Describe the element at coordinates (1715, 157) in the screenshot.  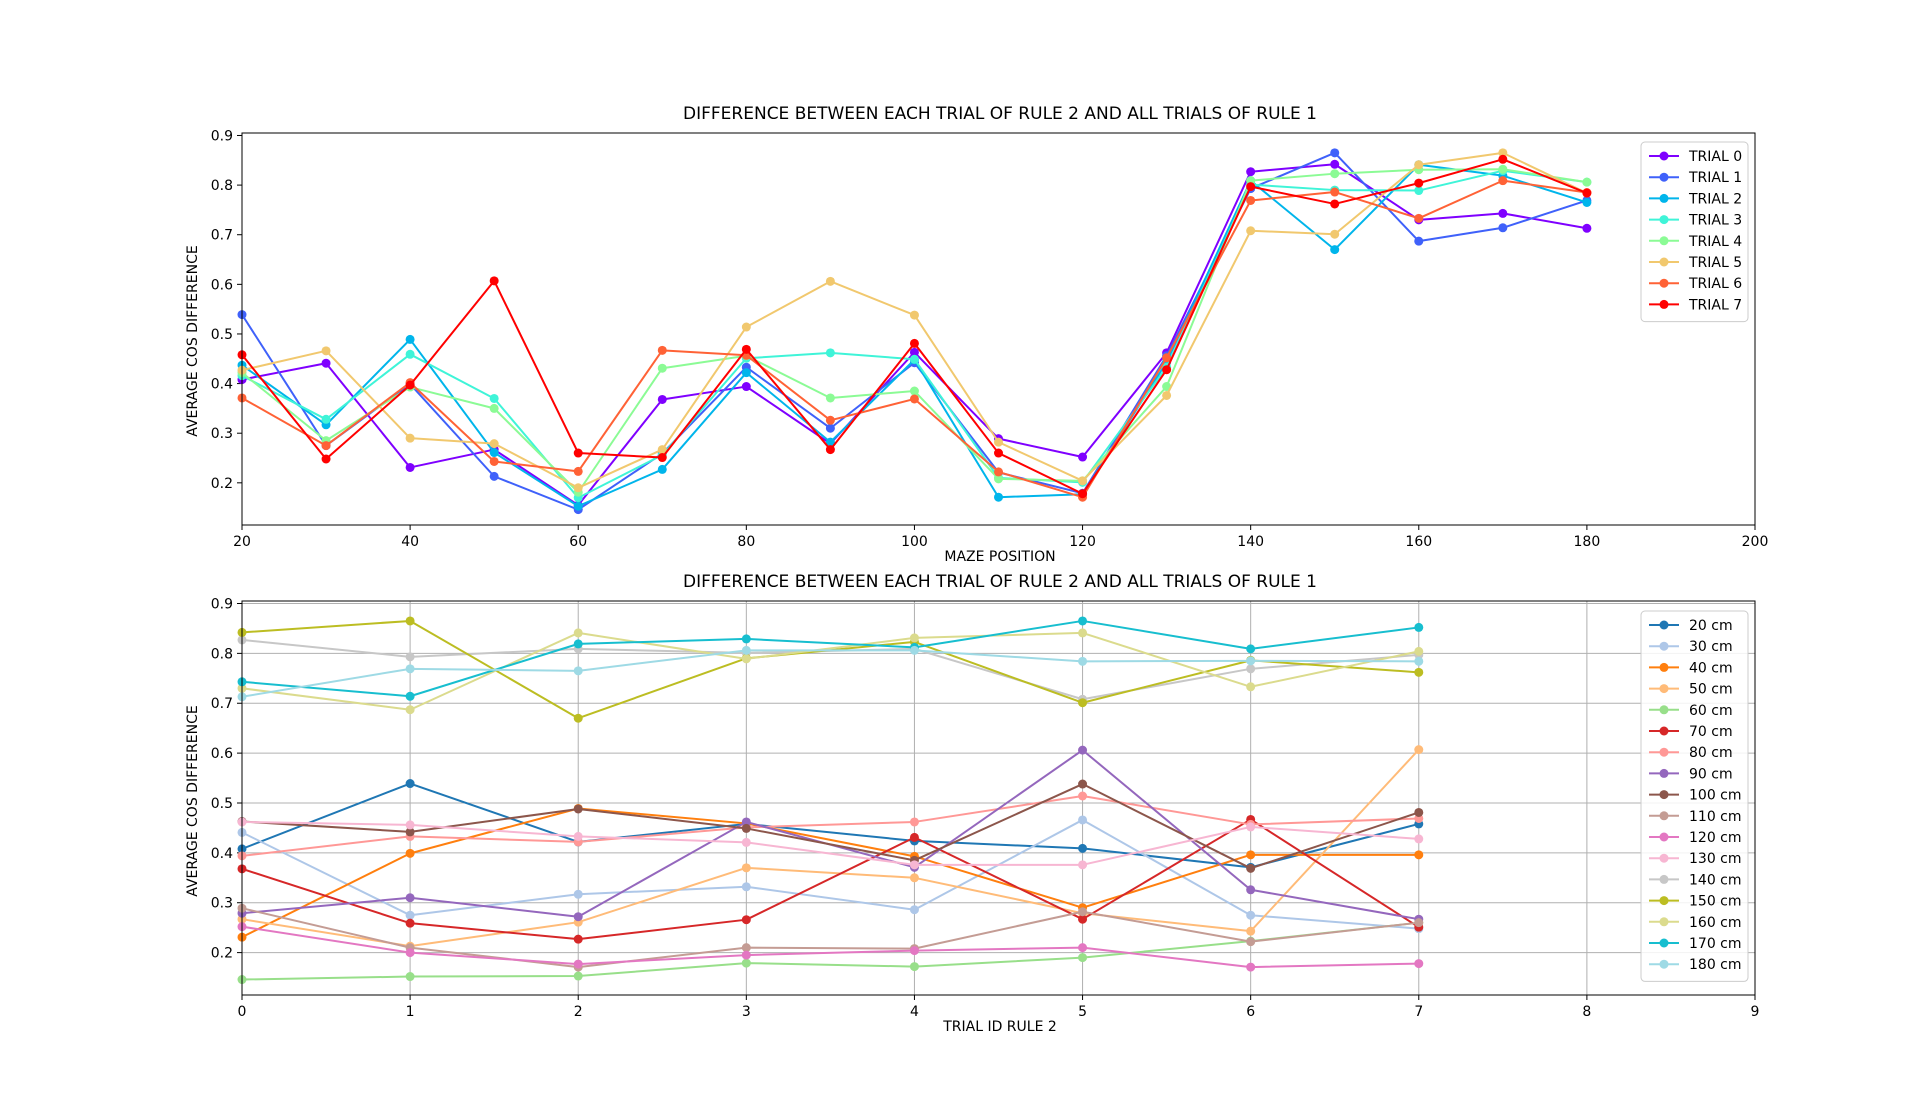
I see `legend-label: TRIAL 0` at that location.